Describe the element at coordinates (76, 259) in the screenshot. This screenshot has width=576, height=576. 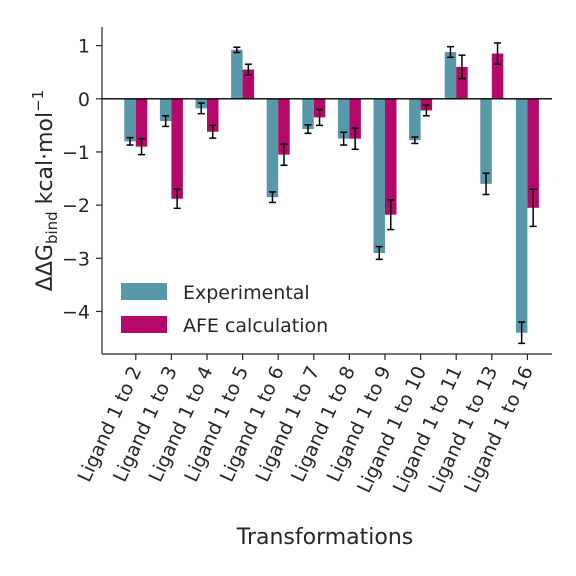
I see `y-tick-label: −3` at that location.